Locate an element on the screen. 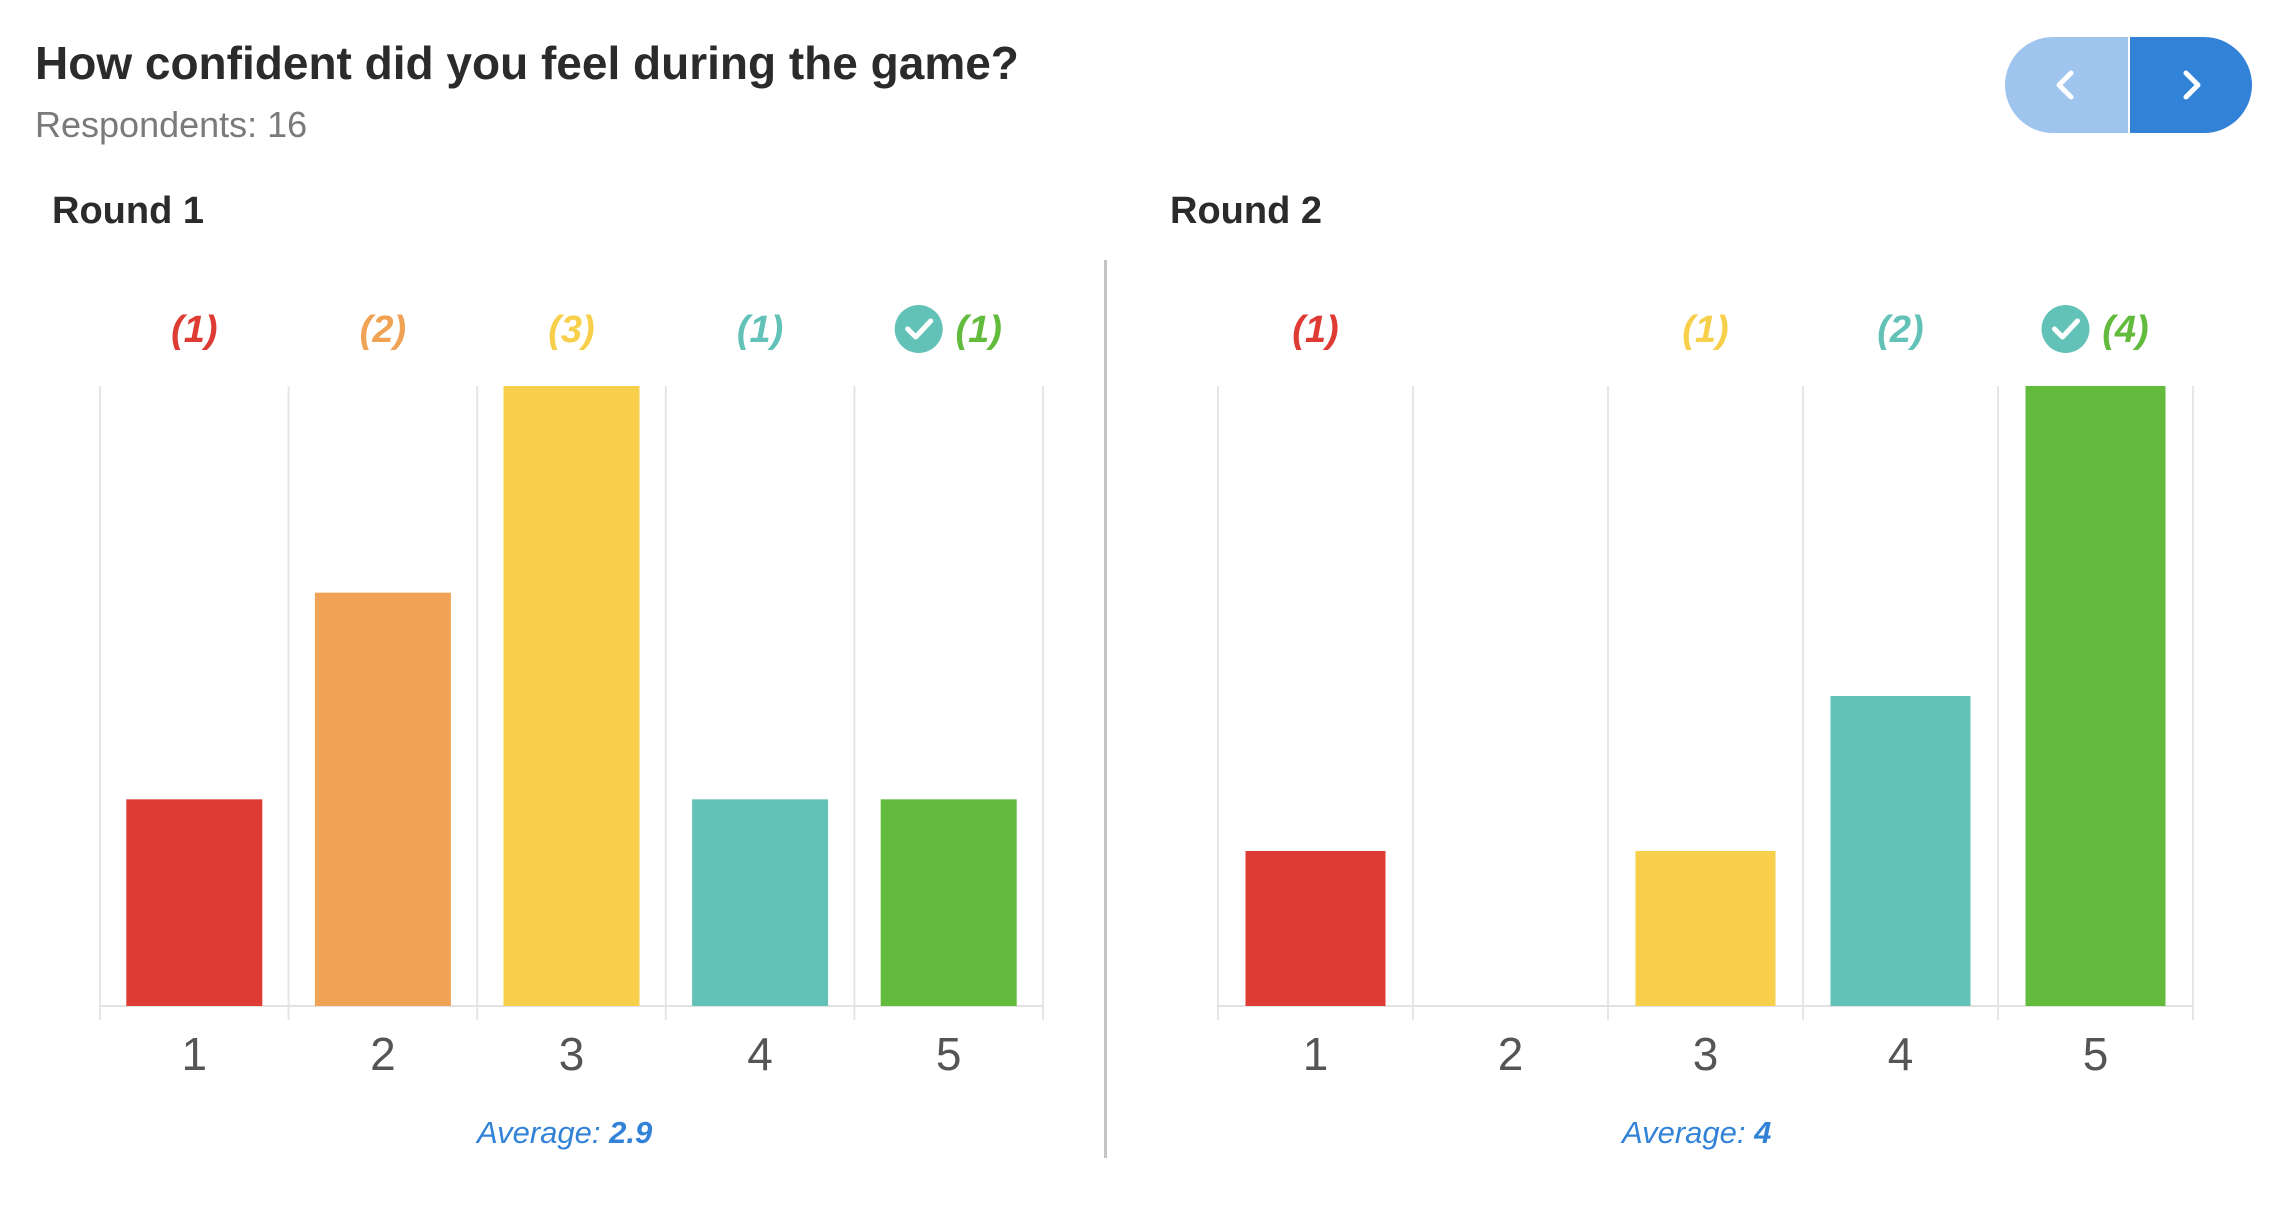 This screenshot has width=2272, height=1222. value-label-3: (3) is located at coordinates (571, 330).